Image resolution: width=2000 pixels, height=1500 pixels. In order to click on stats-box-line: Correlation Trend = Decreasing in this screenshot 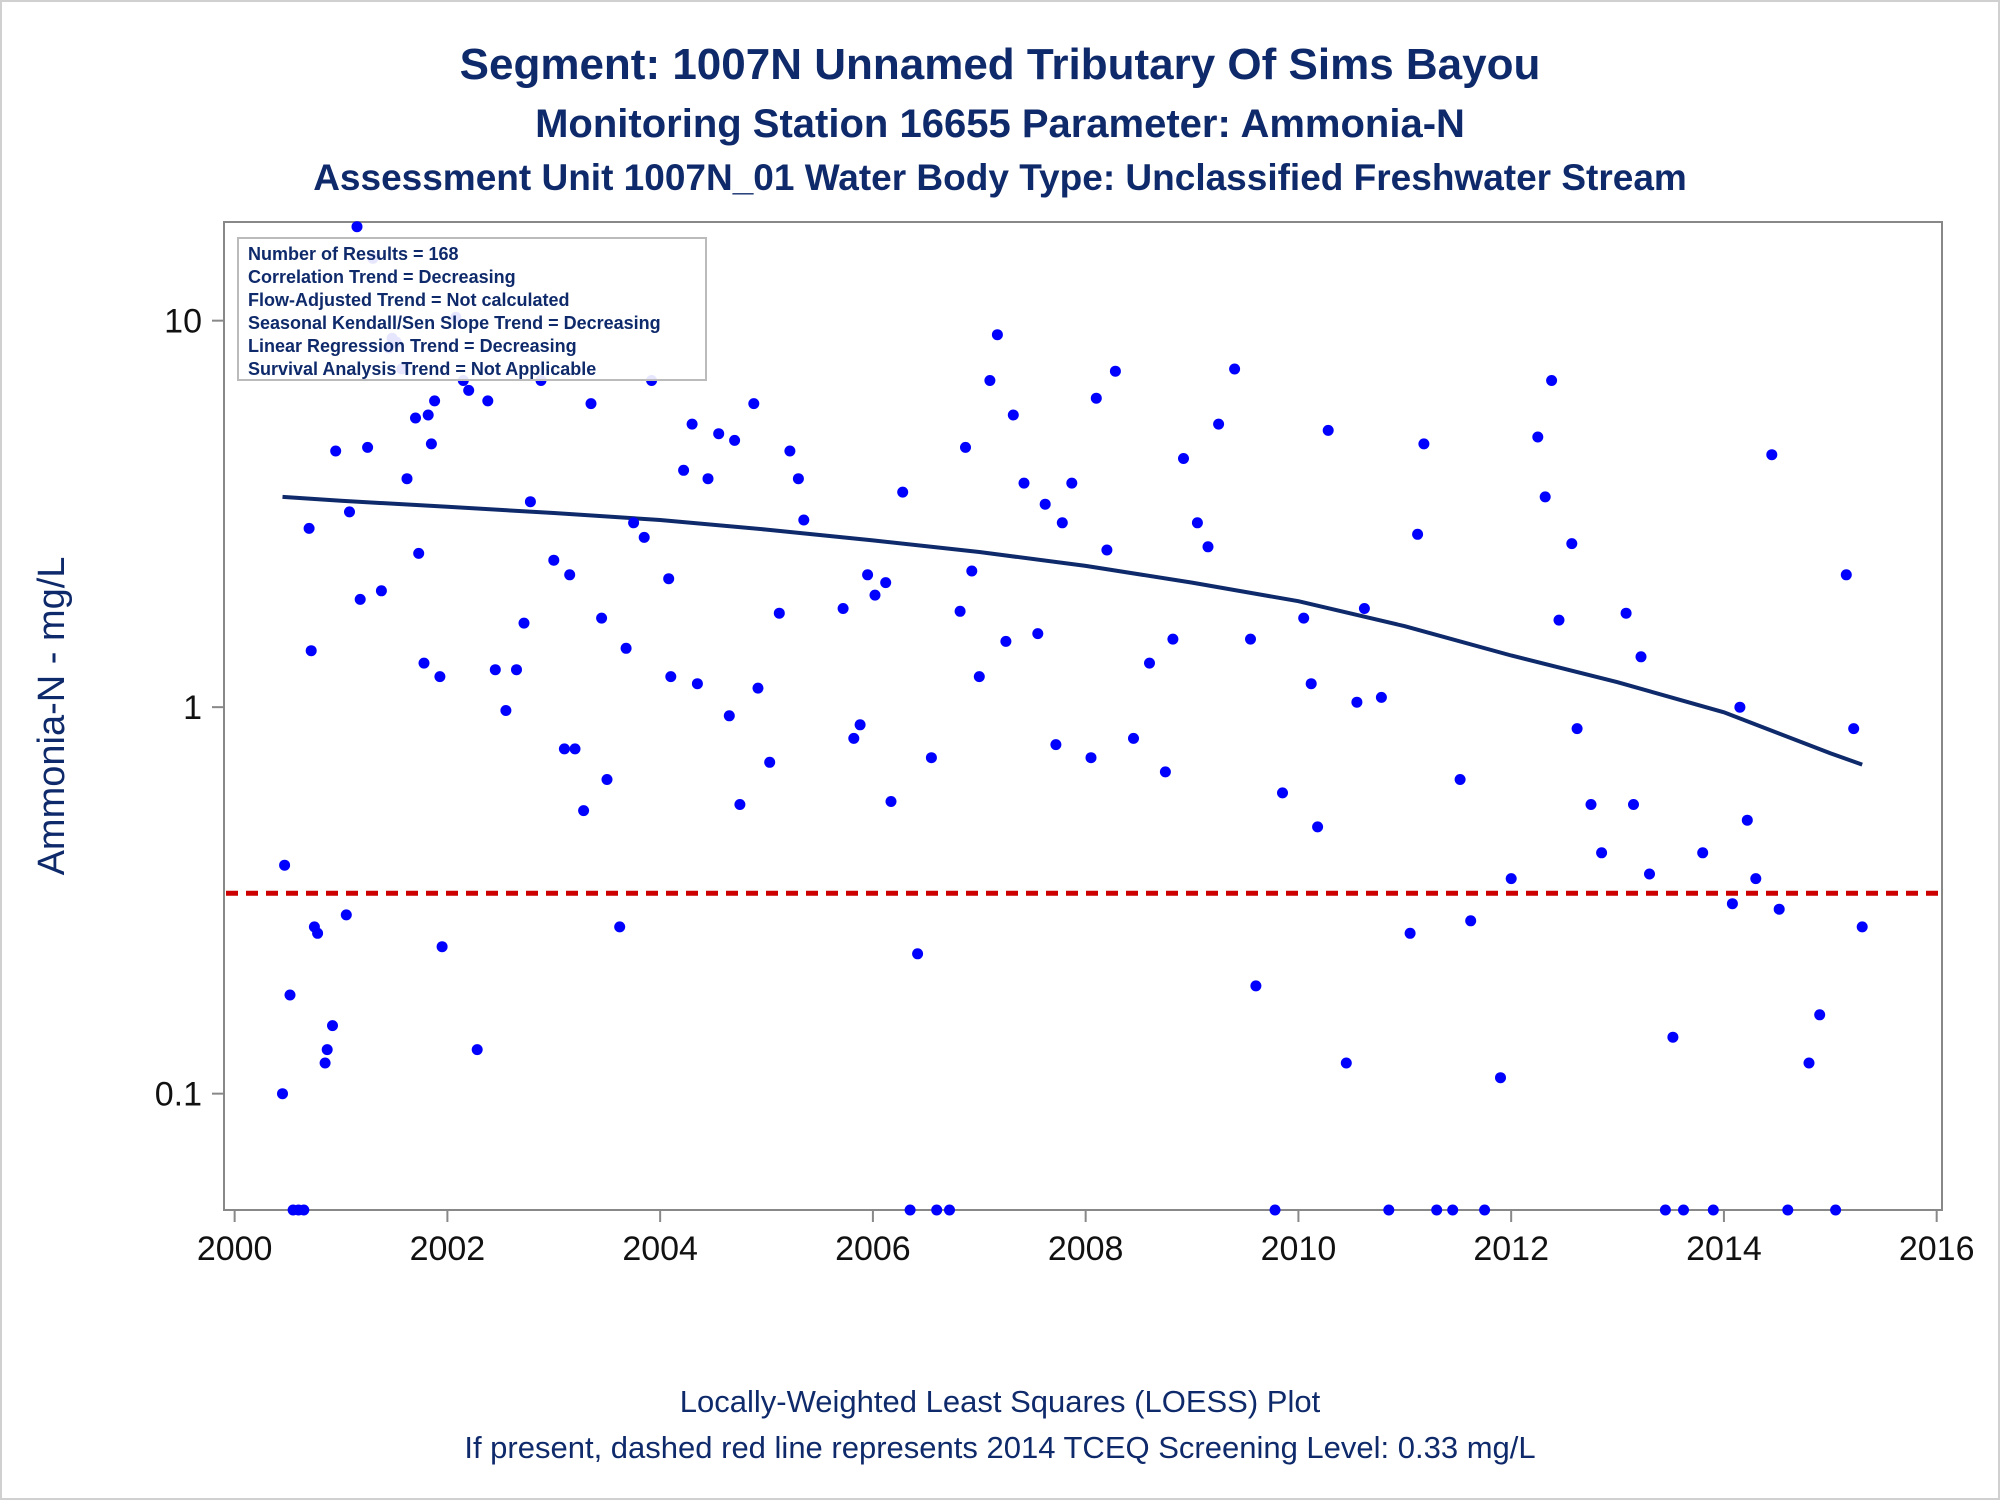, I will do `click(382, 277)`.